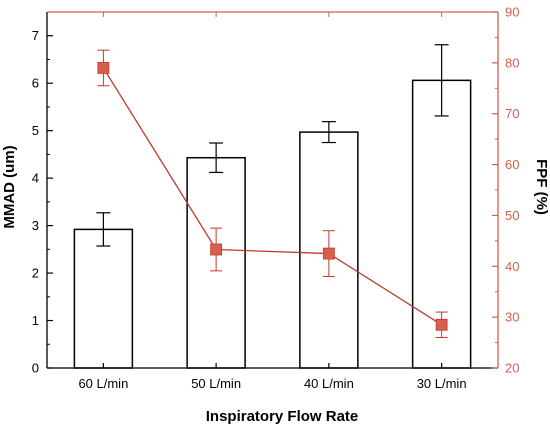 The image size is (550, 431). Describe the element at coordinates (512, 12) in the screenshot. I see `y-right-tick-label: 90` at that location.